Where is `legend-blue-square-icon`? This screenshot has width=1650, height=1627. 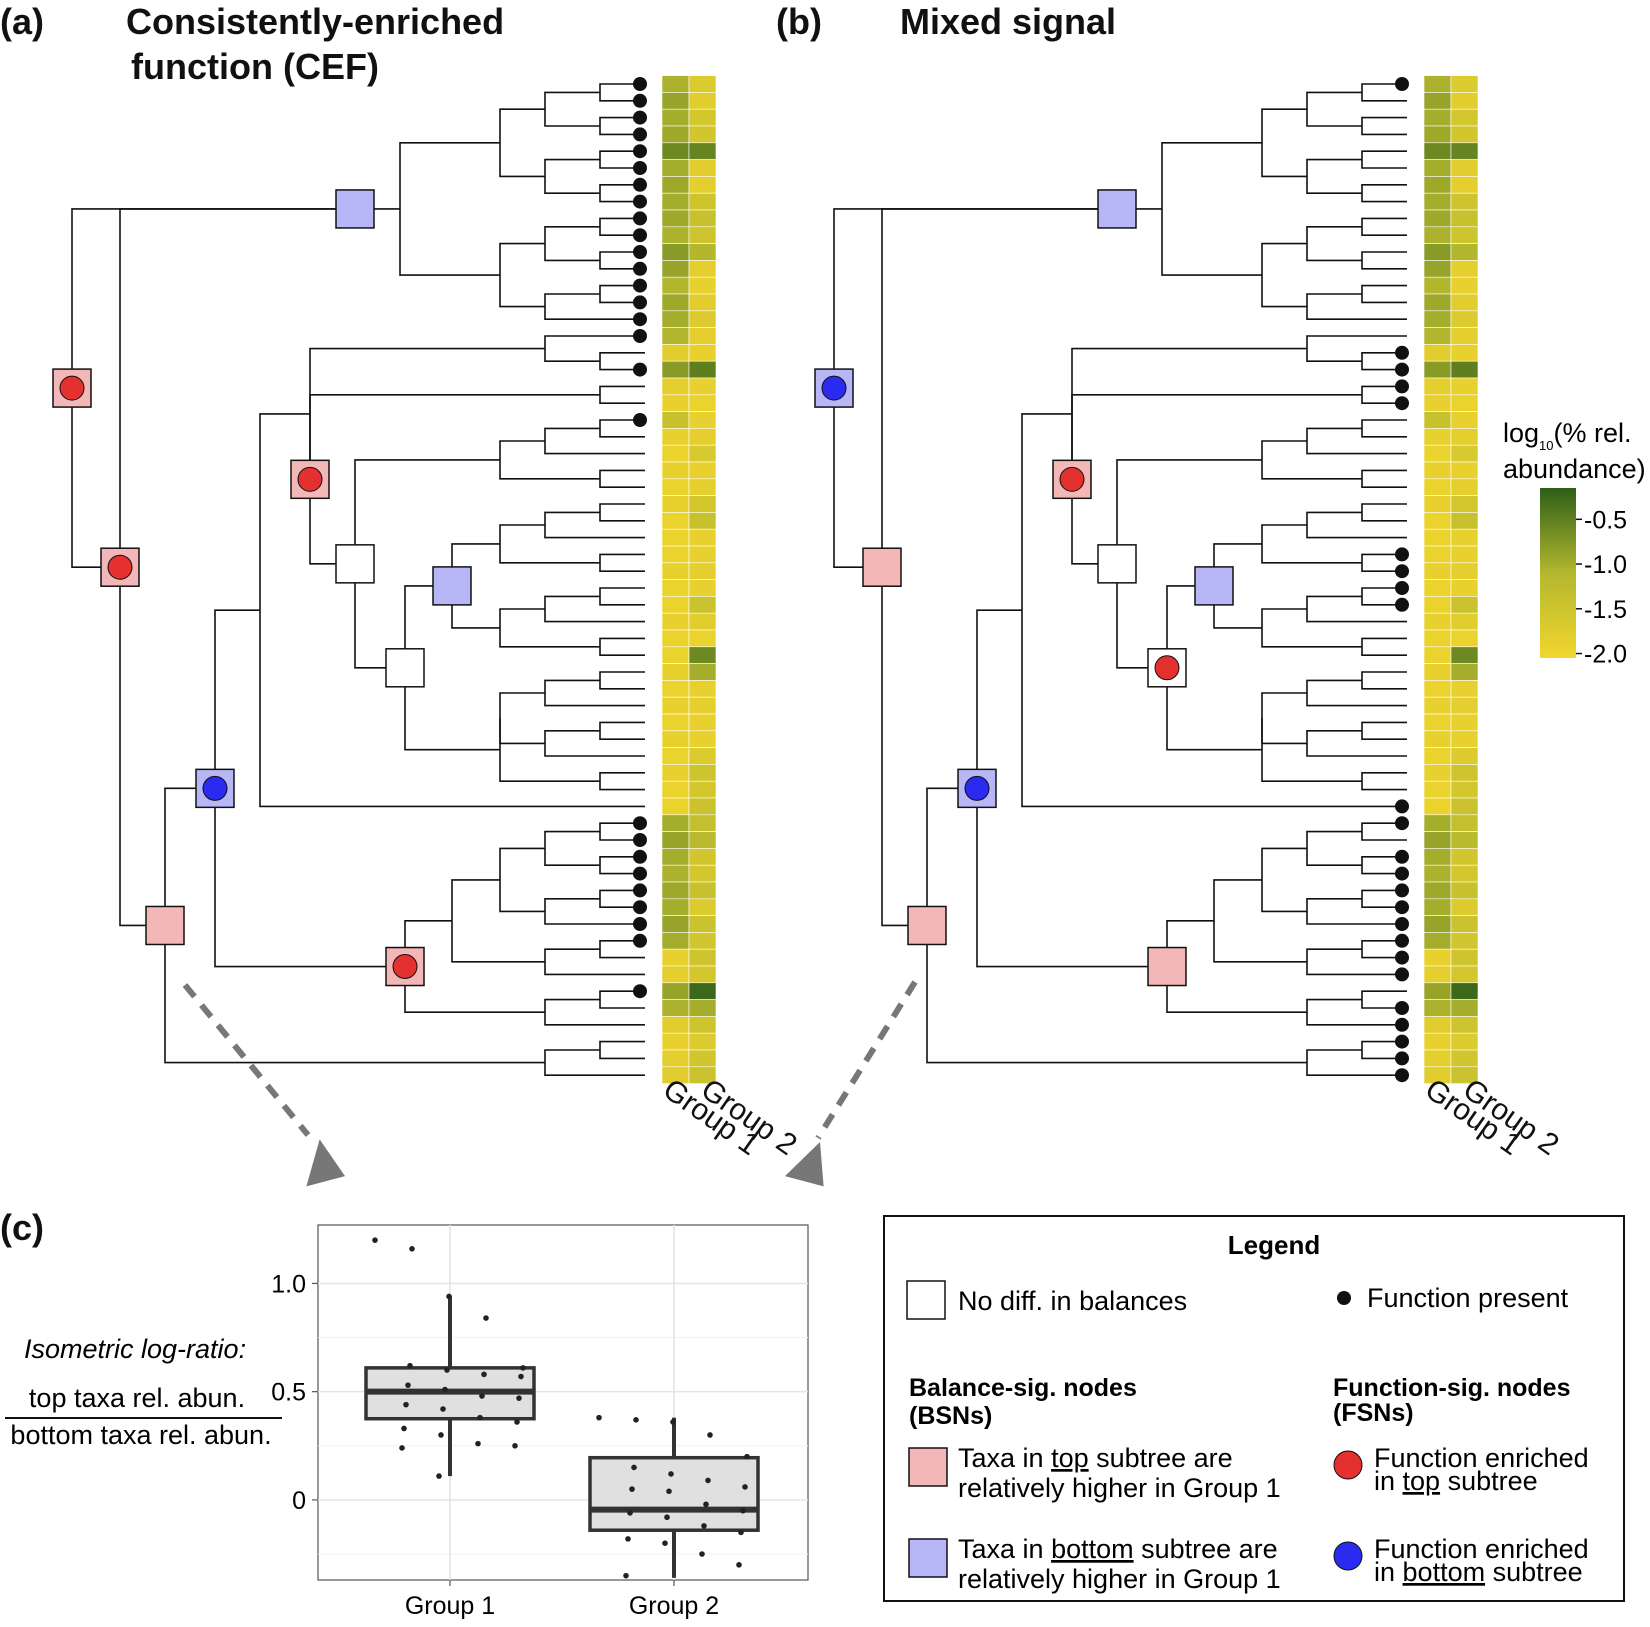
legend-blue-square-icon is located at coordinates (928, 1558).